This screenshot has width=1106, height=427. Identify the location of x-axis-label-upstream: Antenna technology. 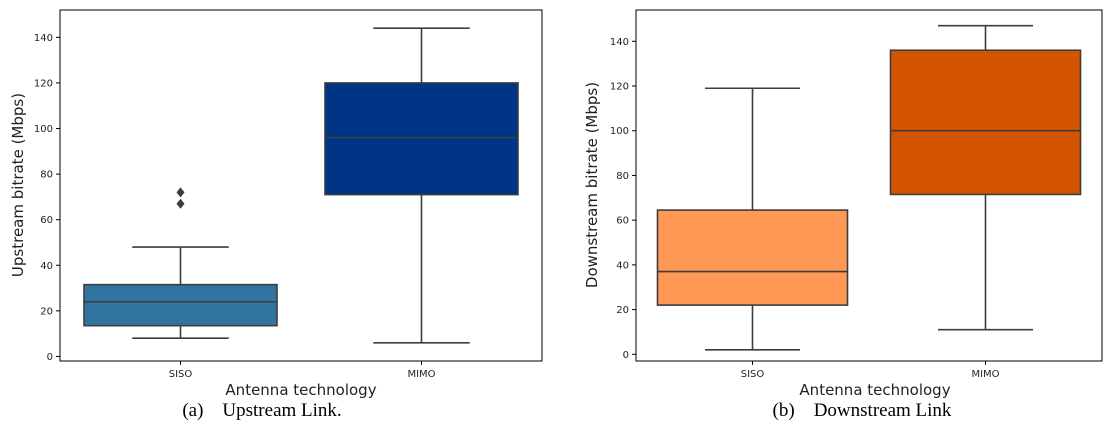
(300, 390).